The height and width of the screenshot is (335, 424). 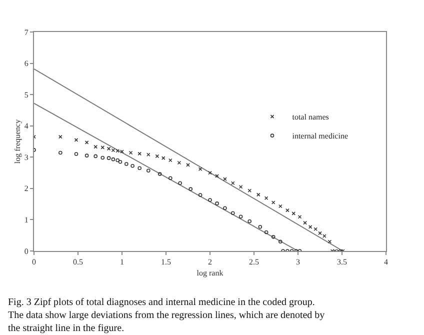 I want to click on y-tick-label: 0, so click(x=26, y=251).